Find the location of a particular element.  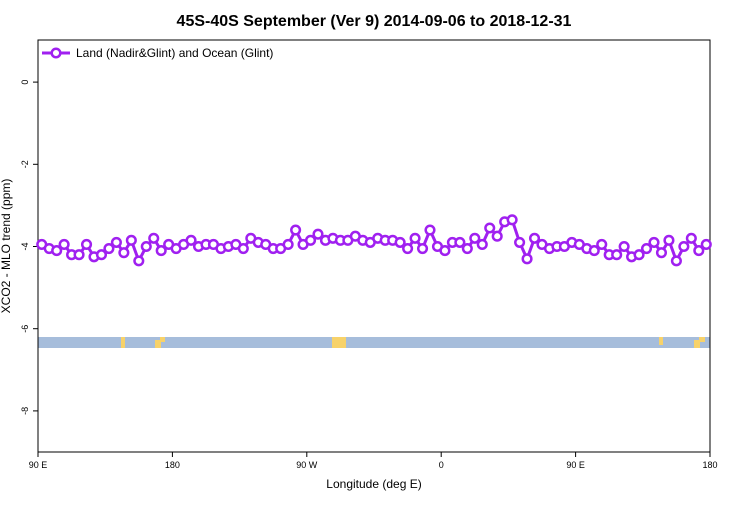

legend-marker is located at coordinates (56, 53).